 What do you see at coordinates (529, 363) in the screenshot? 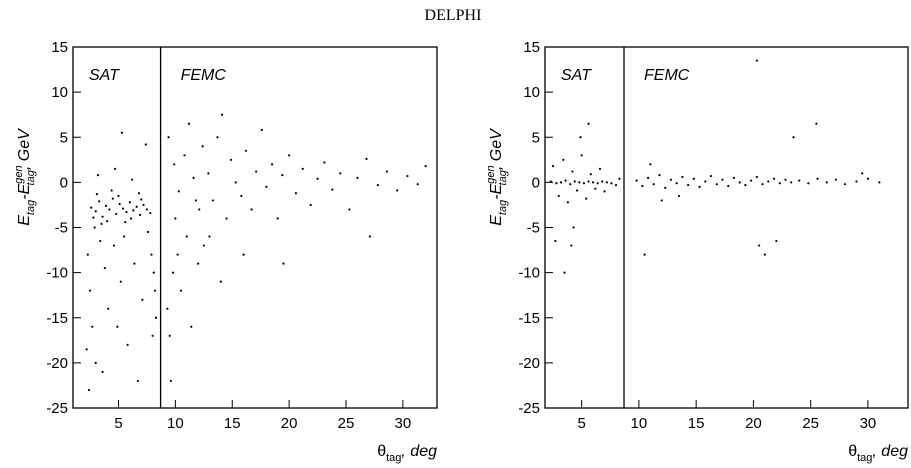
I see `y-tick-label: -20` at bounding box center [529, 363].